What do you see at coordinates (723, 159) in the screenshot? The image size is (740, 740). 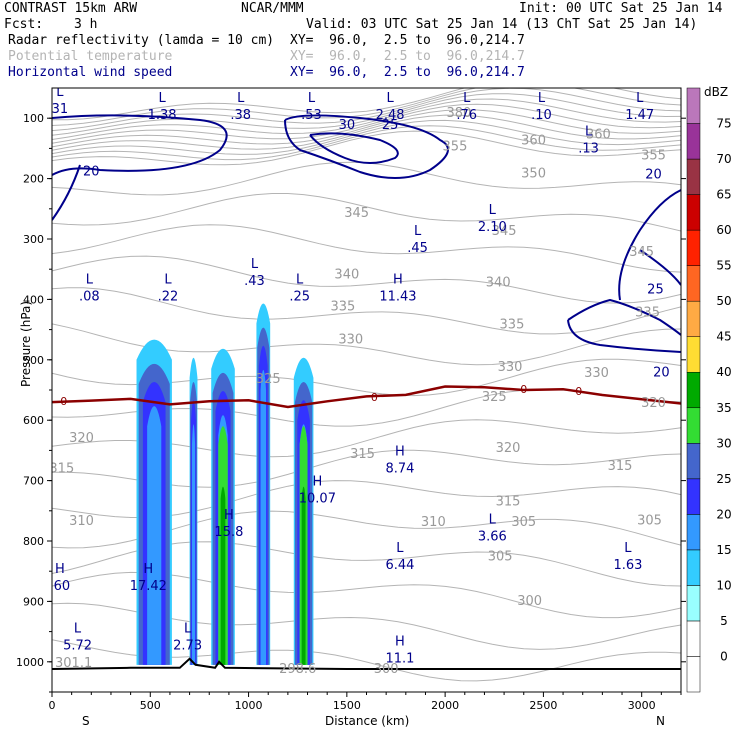 I see `colorbar-level-label: 70` at bounding box center [723, 159].